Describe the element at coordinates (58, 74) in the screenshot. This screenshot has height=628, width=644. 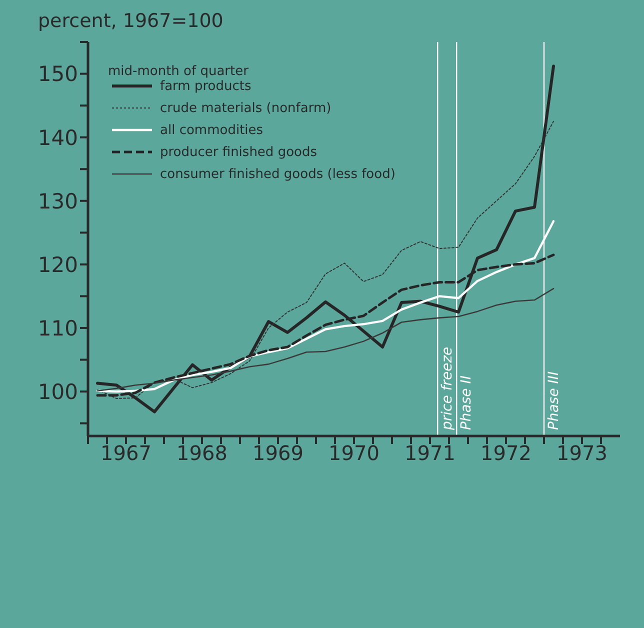
I see `y-tick-label: 150` at that location.